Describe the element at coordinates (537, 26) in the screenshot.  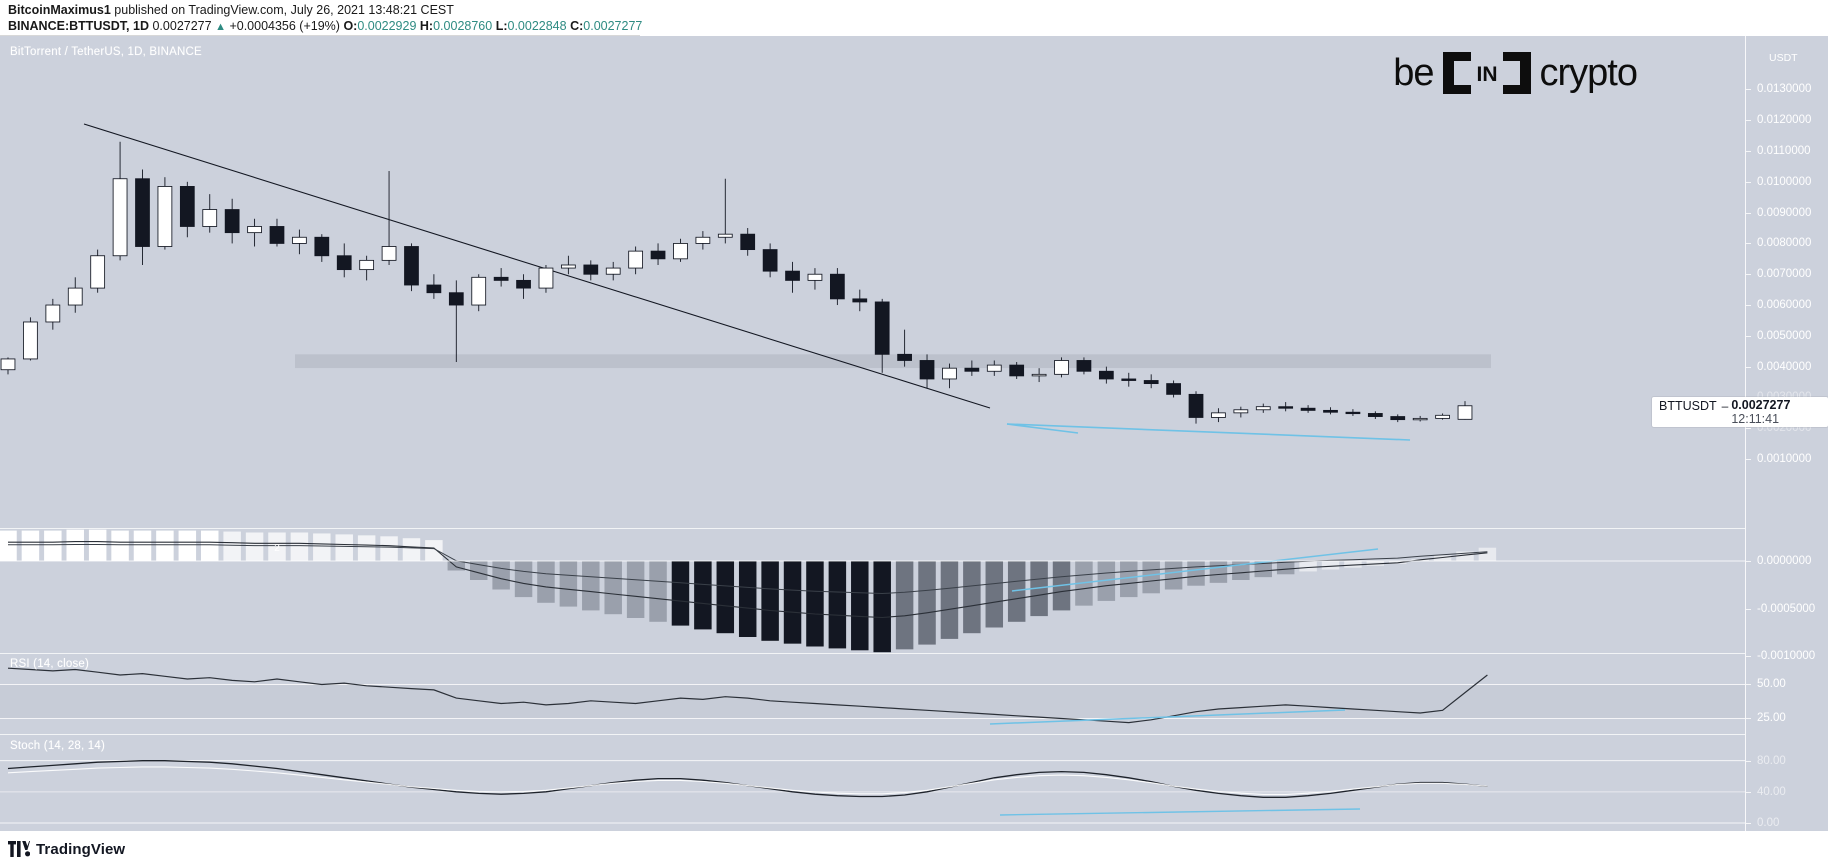
I see `low-value: 0.0022848` at that location.